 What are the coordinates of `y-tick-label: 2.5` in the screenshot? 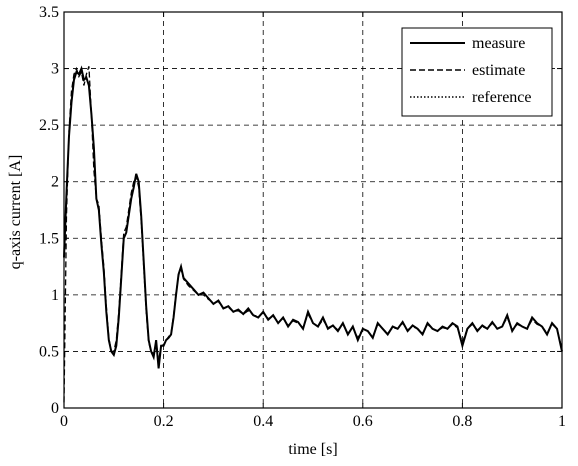 It's located at (49, 125).